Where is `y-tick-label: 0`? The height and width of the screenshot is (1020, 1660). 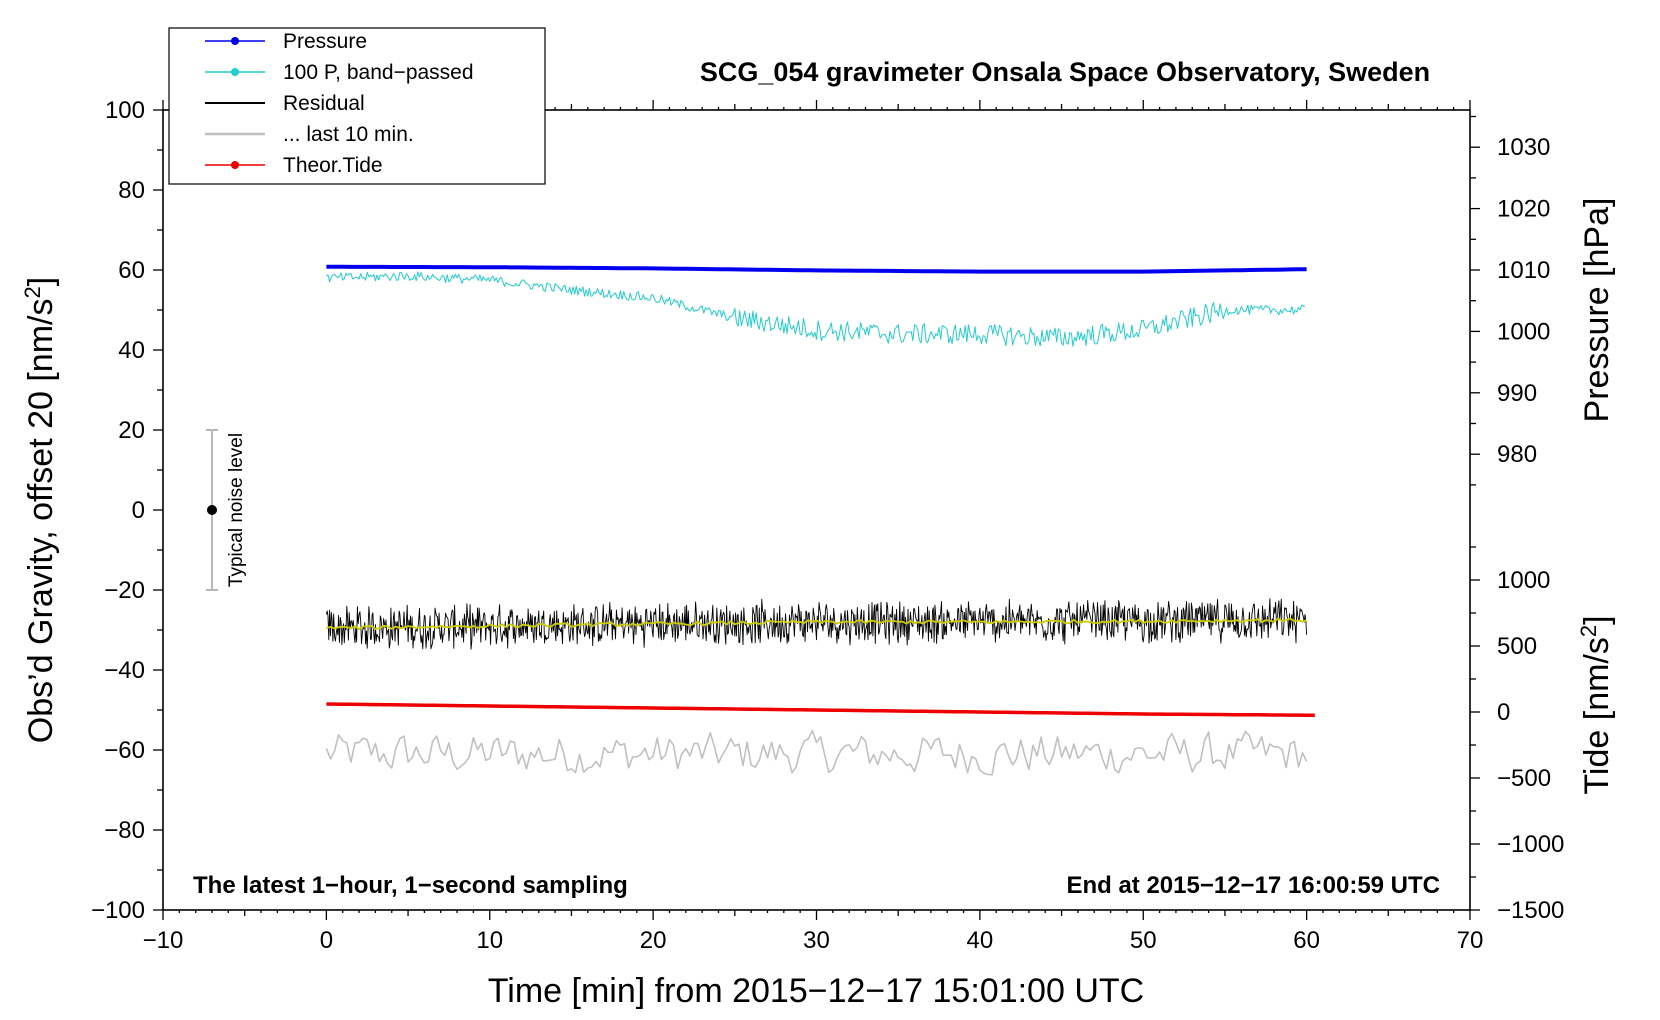
y-tick-label: 0 is located at coordinates (138, 510).